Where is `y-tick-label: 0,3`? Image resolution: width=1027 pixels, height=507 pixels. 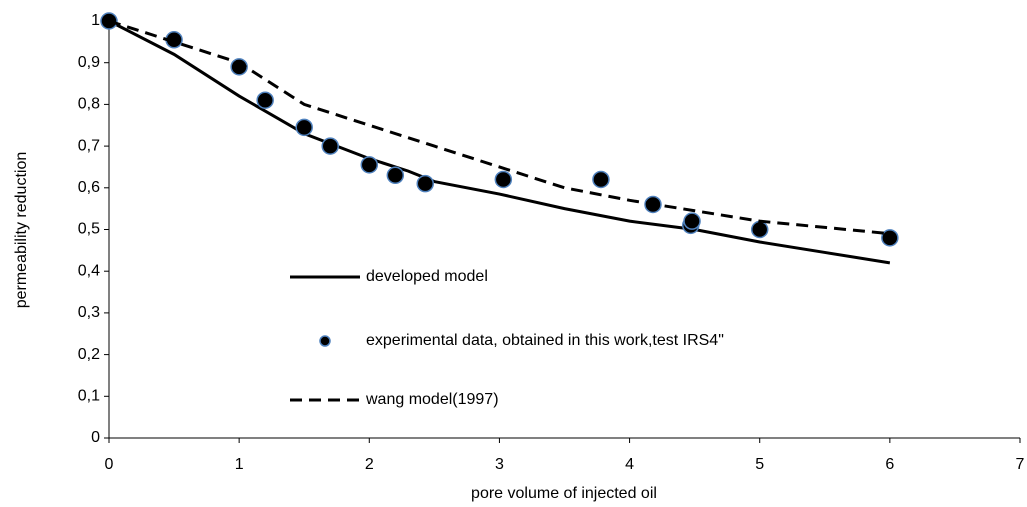
y-tick-label: 0,3 is located at coordinates (89, 312).